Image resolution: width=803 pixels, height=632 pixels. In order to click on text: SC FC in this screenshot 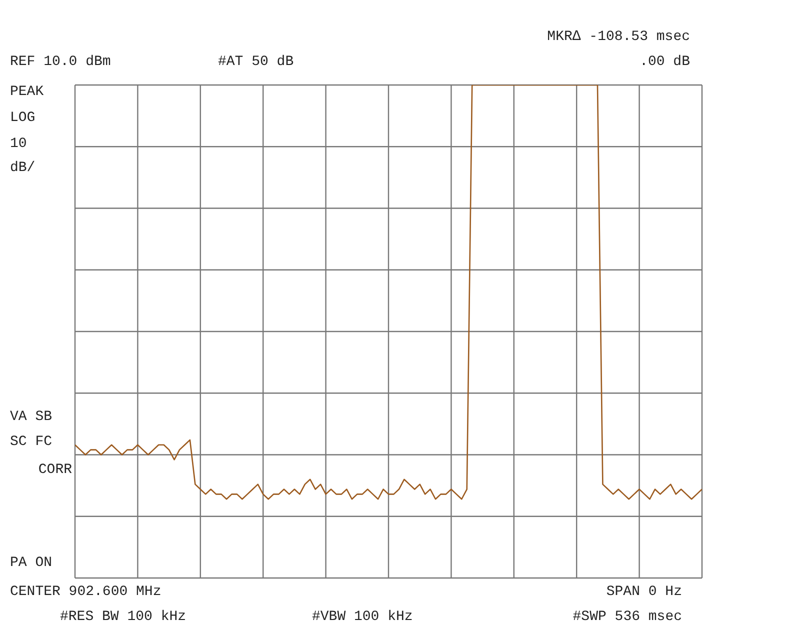, I will do `click(31, 442)`.